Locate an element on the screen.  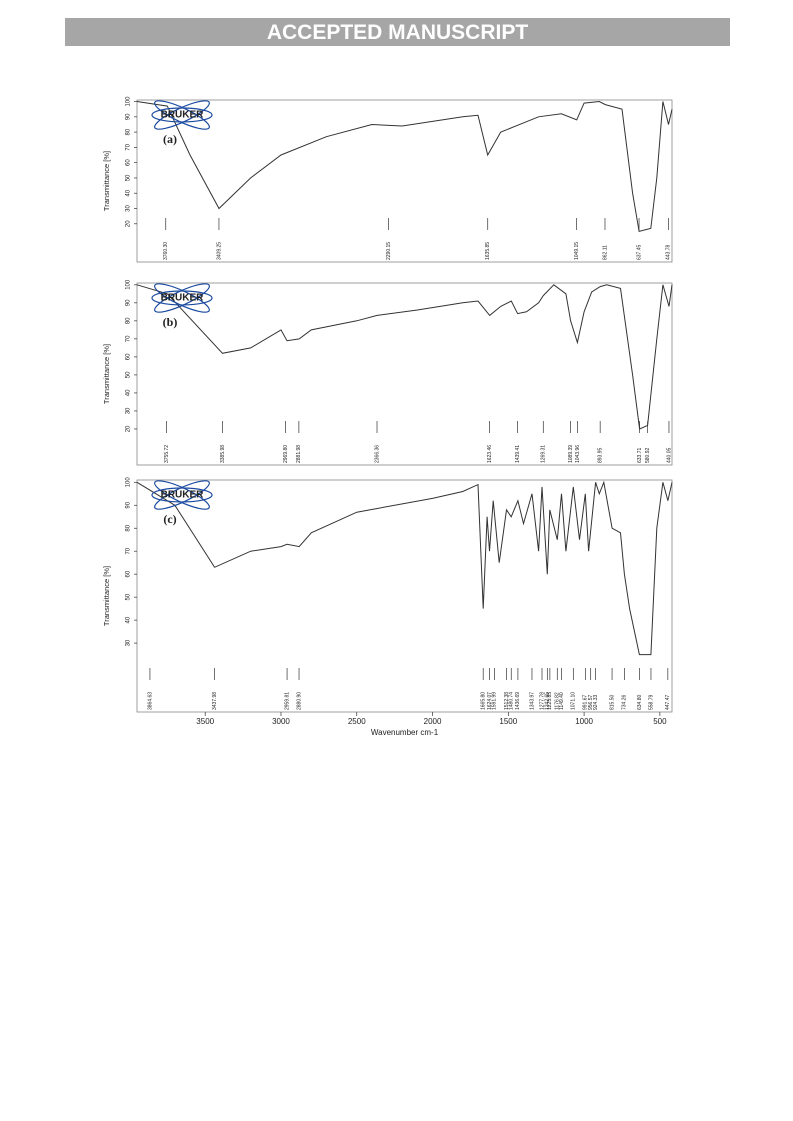
peak-label: 1225.85 is located at coordinates (550, 701).